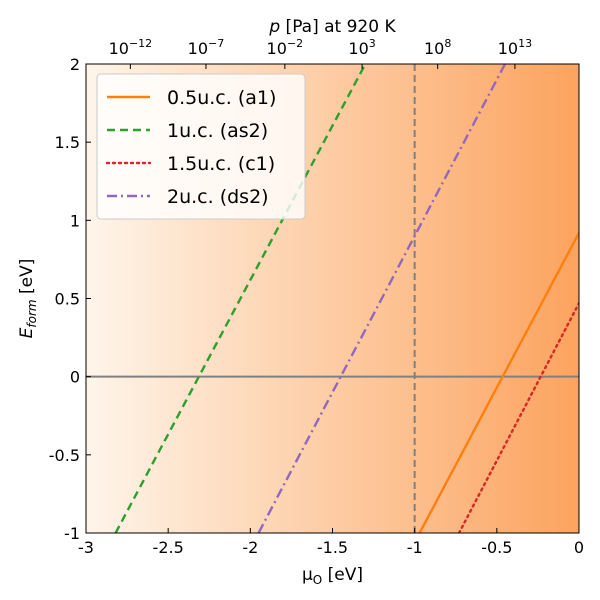  What do you see at coordinates (332, 27) in the screenshot?
I see `top-axis-title: p [Pa] at 920 K` at bounding box center [332, 27].